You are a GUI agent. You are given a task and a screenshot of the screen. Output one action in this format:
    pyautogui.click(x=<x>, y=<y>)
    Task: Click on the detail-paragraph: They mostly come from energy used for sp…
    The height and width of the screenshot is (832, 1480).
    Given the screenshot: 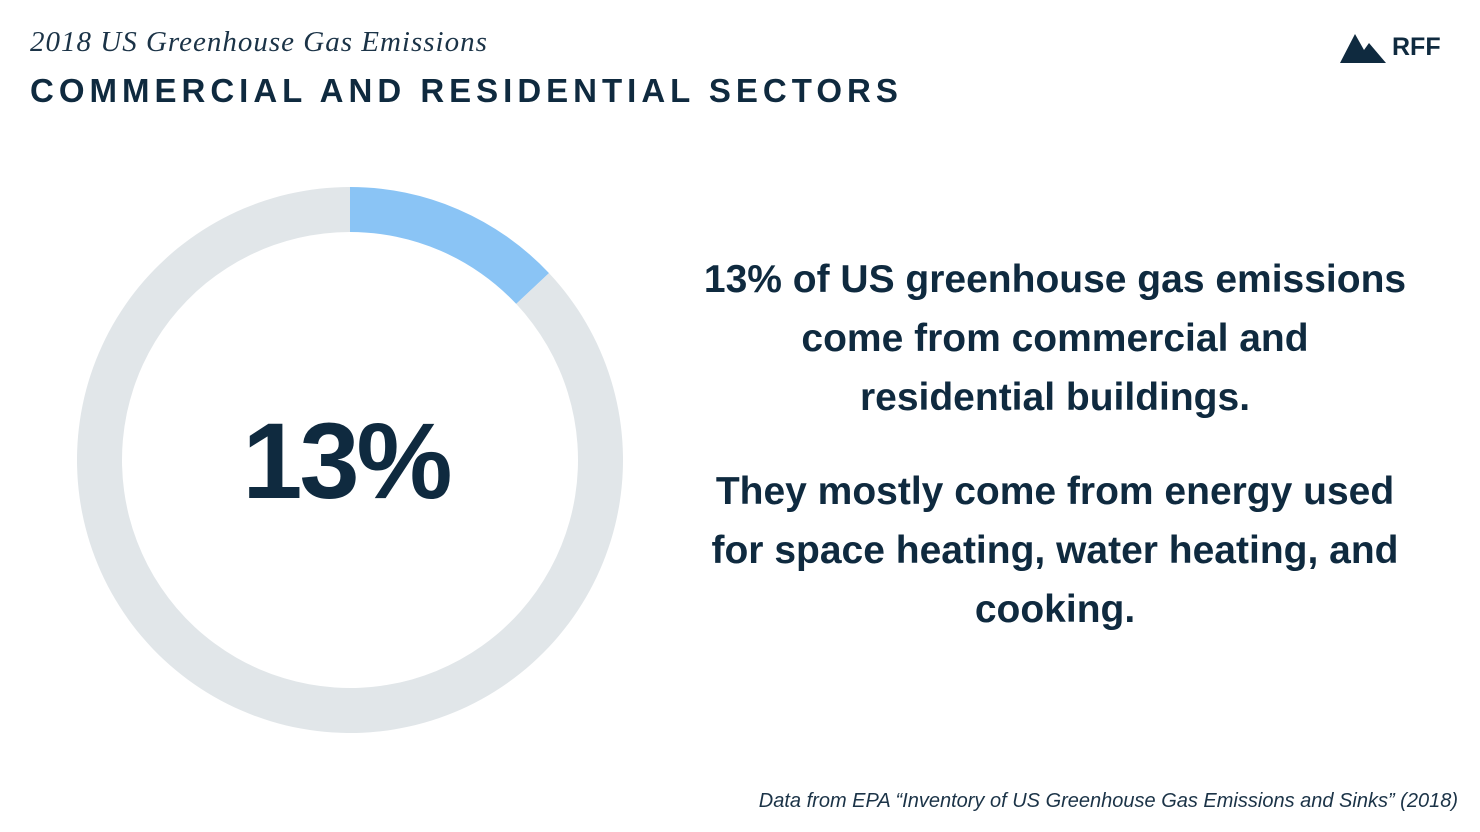 What is the action you would take?
    pyautogui.click(x=1055, y=550)
    